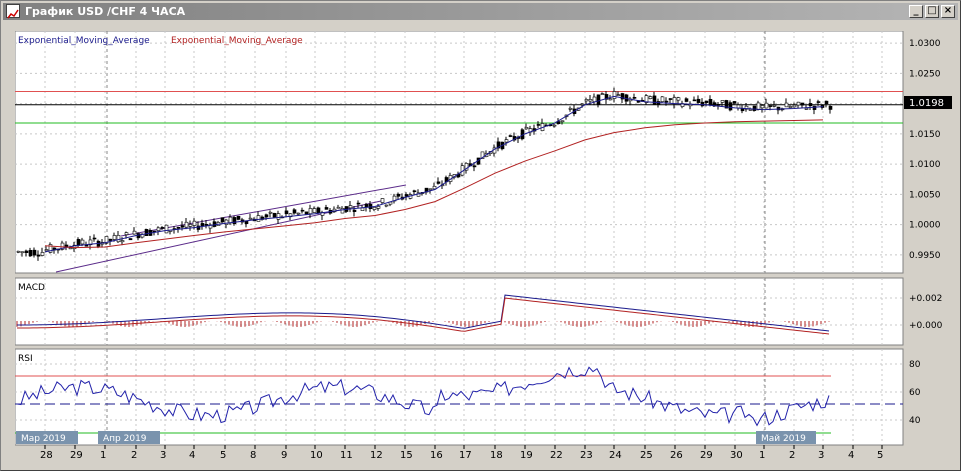 The image size is (961, 471). I want to click on channel-lower-line, so click(218, 236).